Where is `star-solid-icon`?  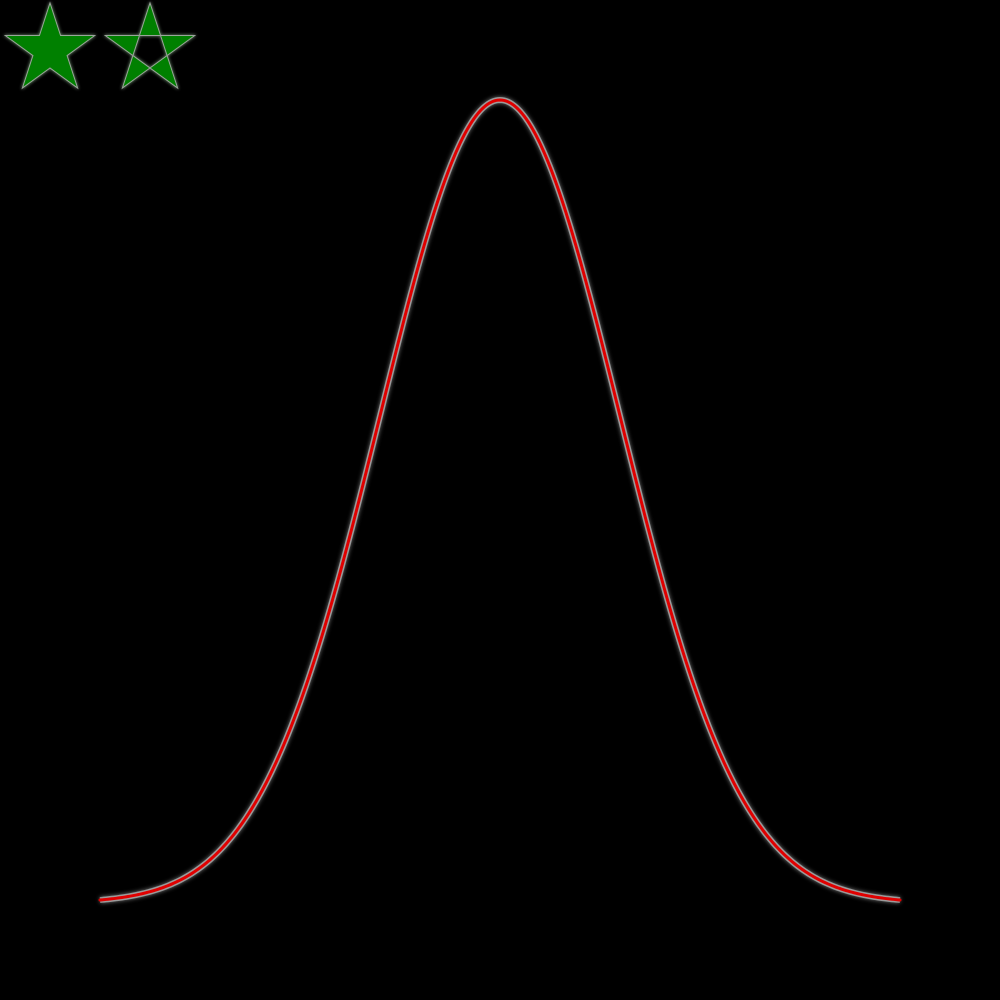
star-solid-icon is located at coordinates (50, 45).